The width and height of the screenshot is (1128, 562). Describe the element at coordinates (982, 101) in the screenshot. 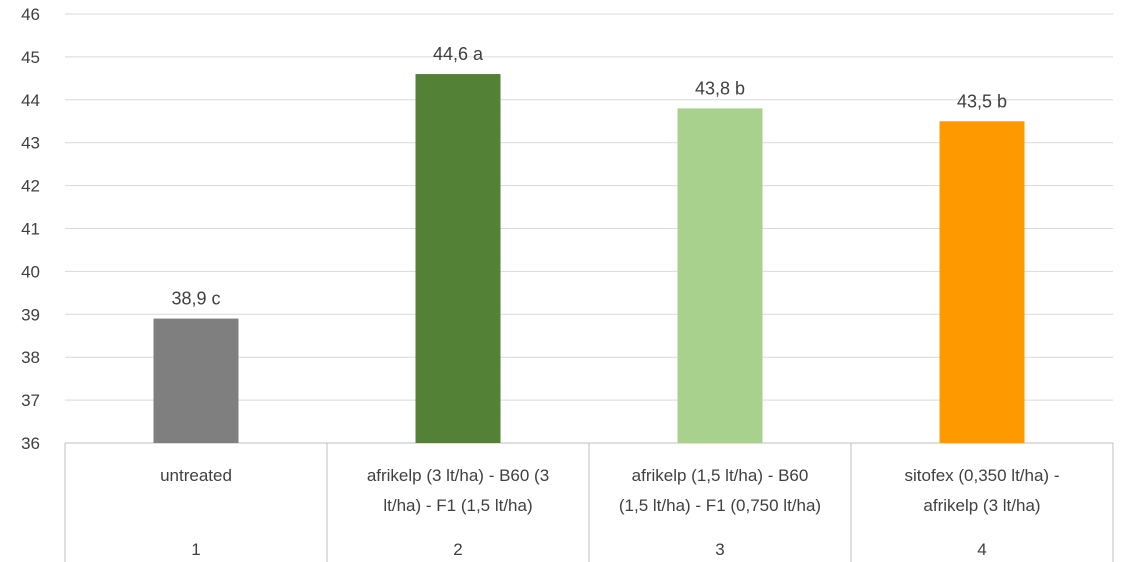

I see `data-label: 43,5 b` at that location.